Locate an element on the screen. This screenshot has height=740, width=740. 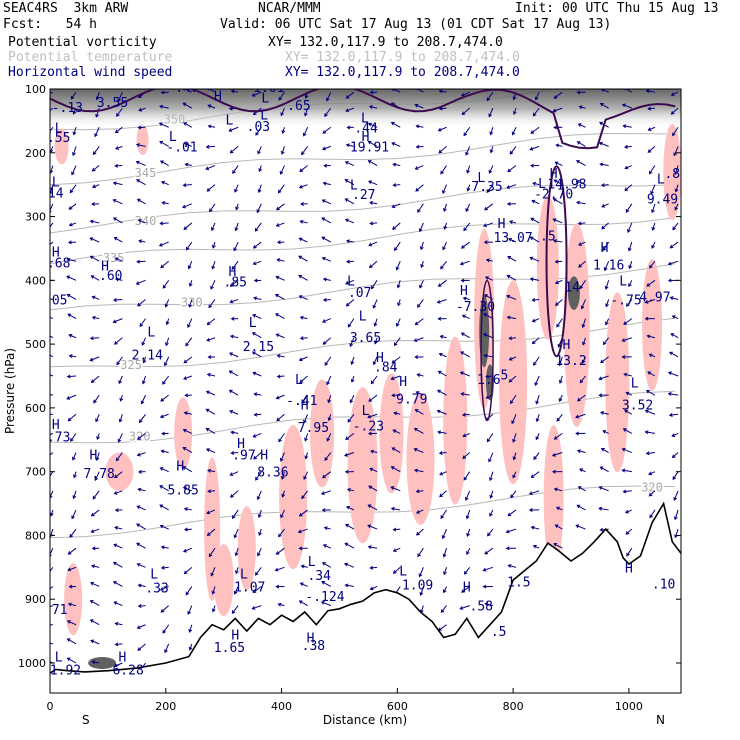
legend-pv-name: Potential vorticity is located at coordinates (82, 42).